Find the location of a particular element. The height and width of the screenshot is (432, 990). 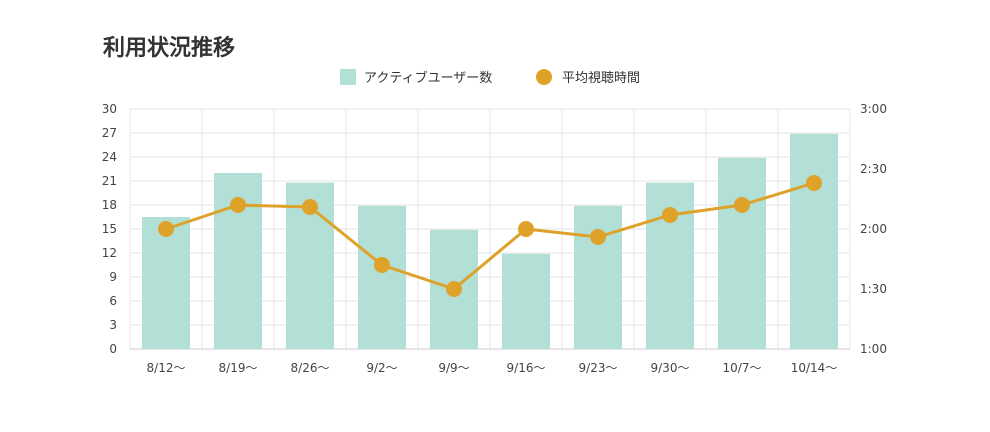

right-tick-label: 1:30 is located at coordinates (873, 289).